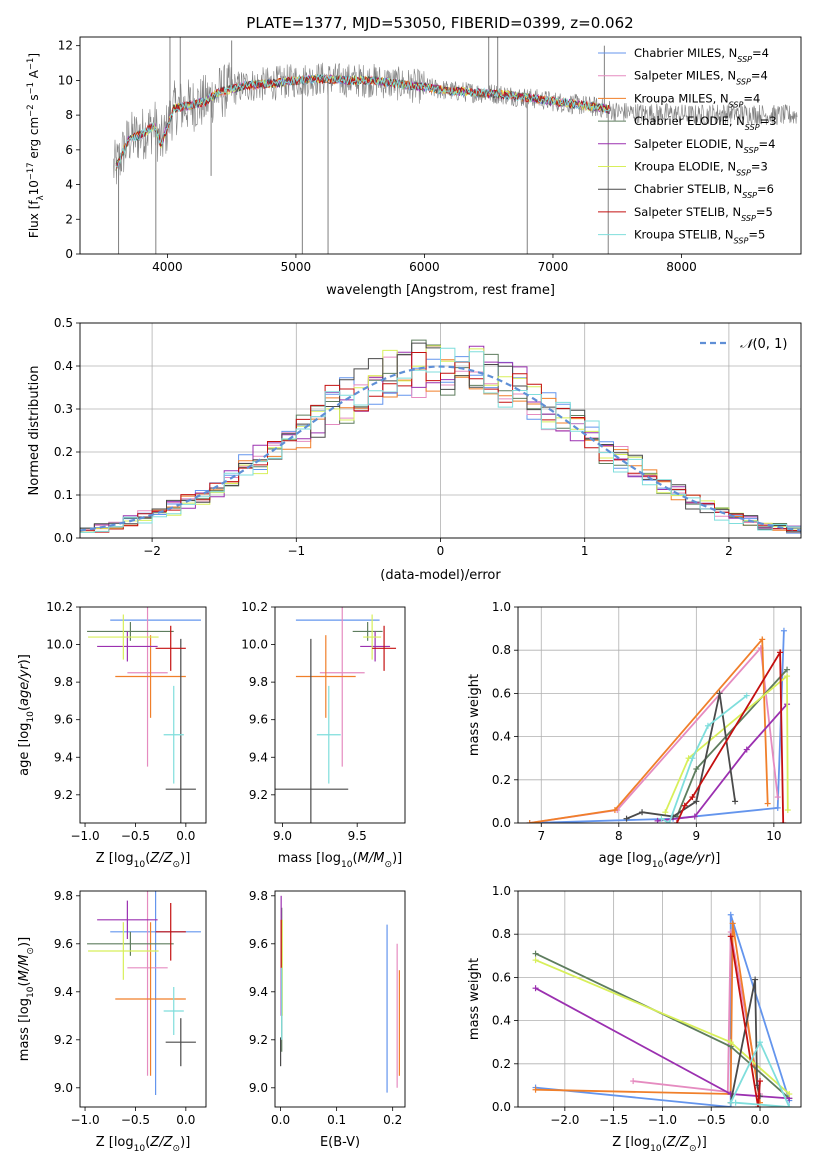 The width and height of the screenshot is (819, 1170). What do you see at coordinates (689, 121) in the screenshot?
I see `label-part: Chabrier ELODIE, N` at bounding box center [689, 121].